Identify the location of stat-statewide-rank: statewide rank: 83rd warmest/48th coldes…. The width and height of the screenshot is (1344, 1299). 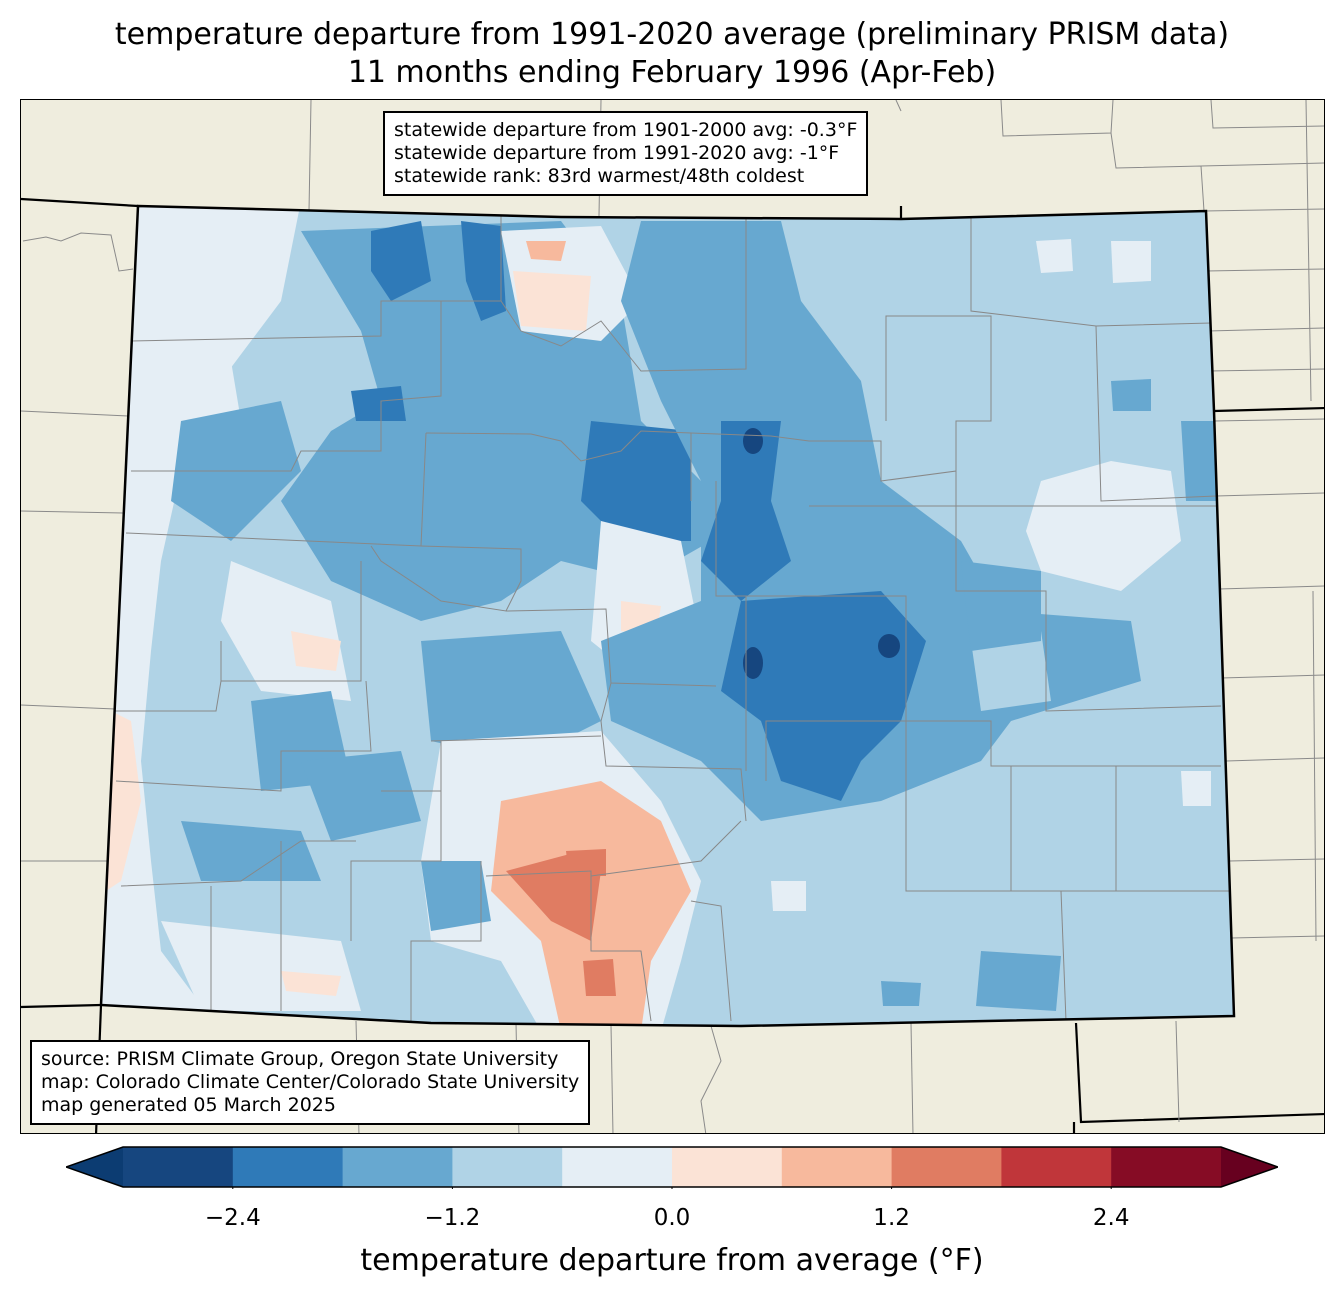
(599, 176).